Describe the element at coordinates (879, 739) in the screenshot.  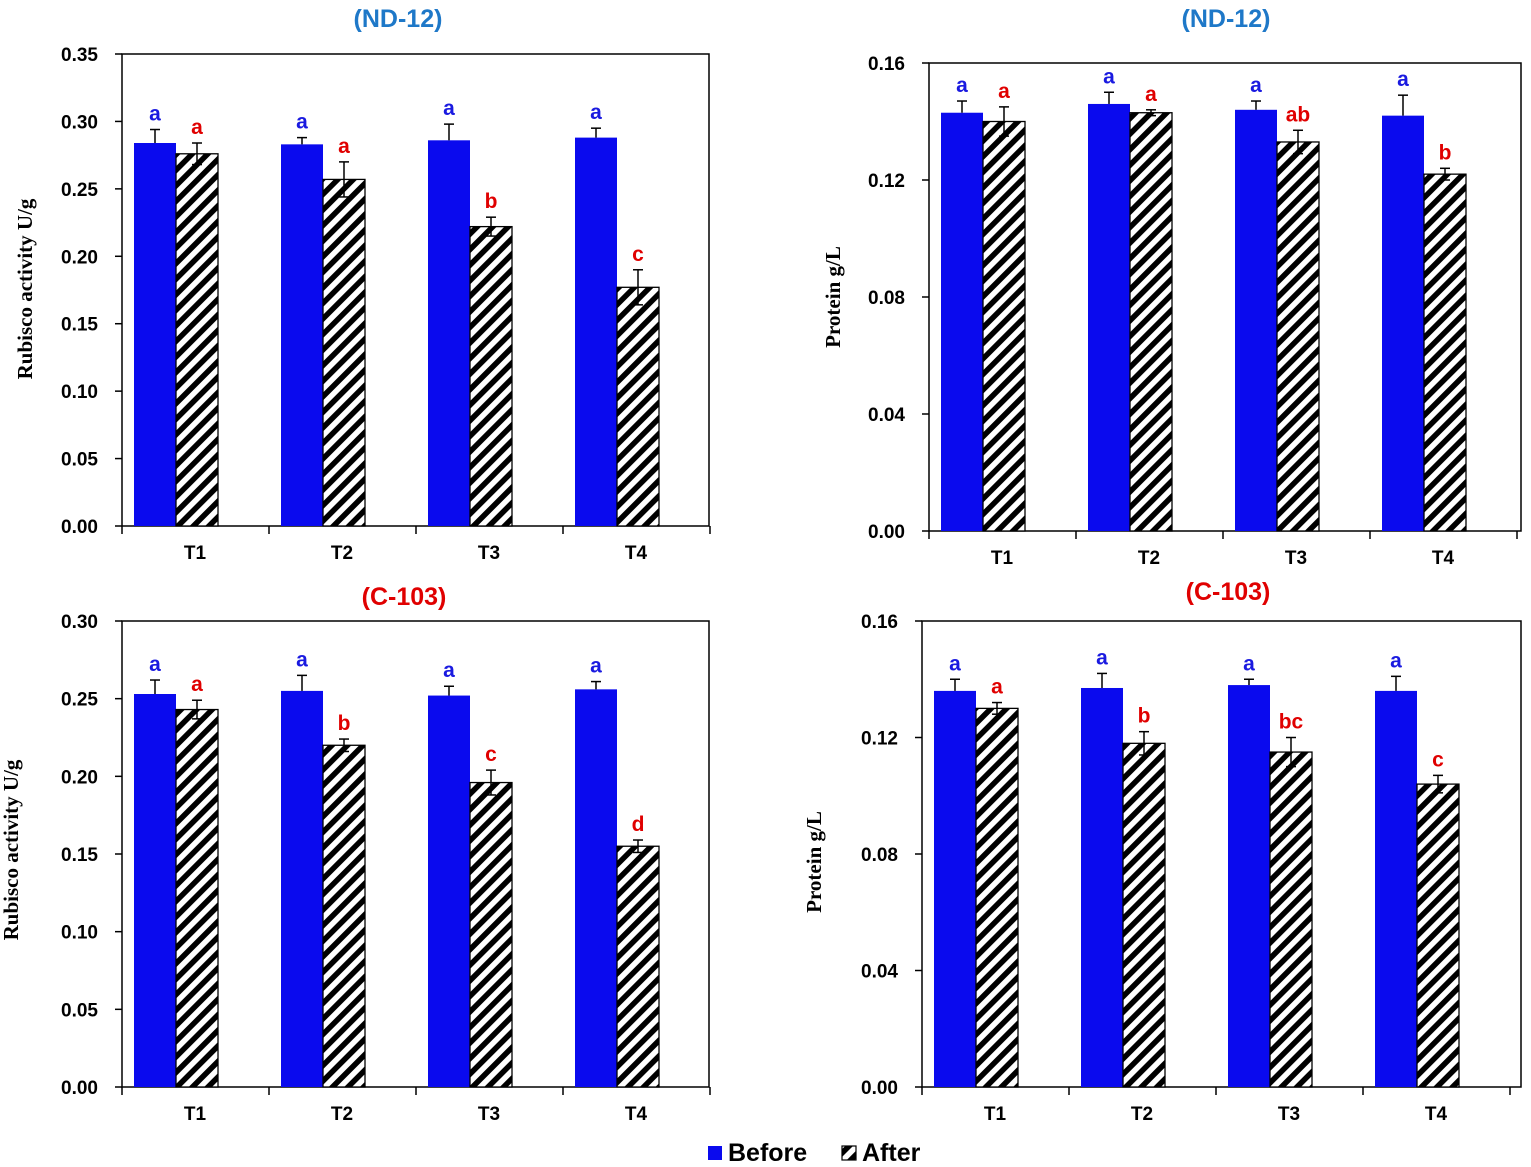
I see `y-tick-label: 0.12` at that location.